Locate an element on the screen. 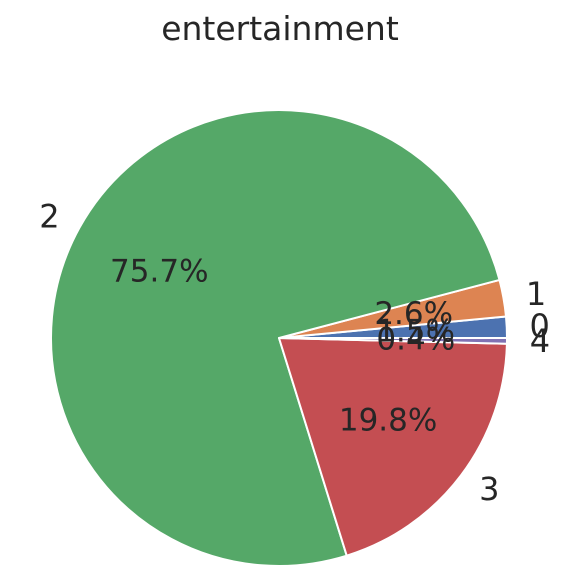 This screenshot has width=574, height=582. slice-label-3: 3 is located at coordinates (489, 489).